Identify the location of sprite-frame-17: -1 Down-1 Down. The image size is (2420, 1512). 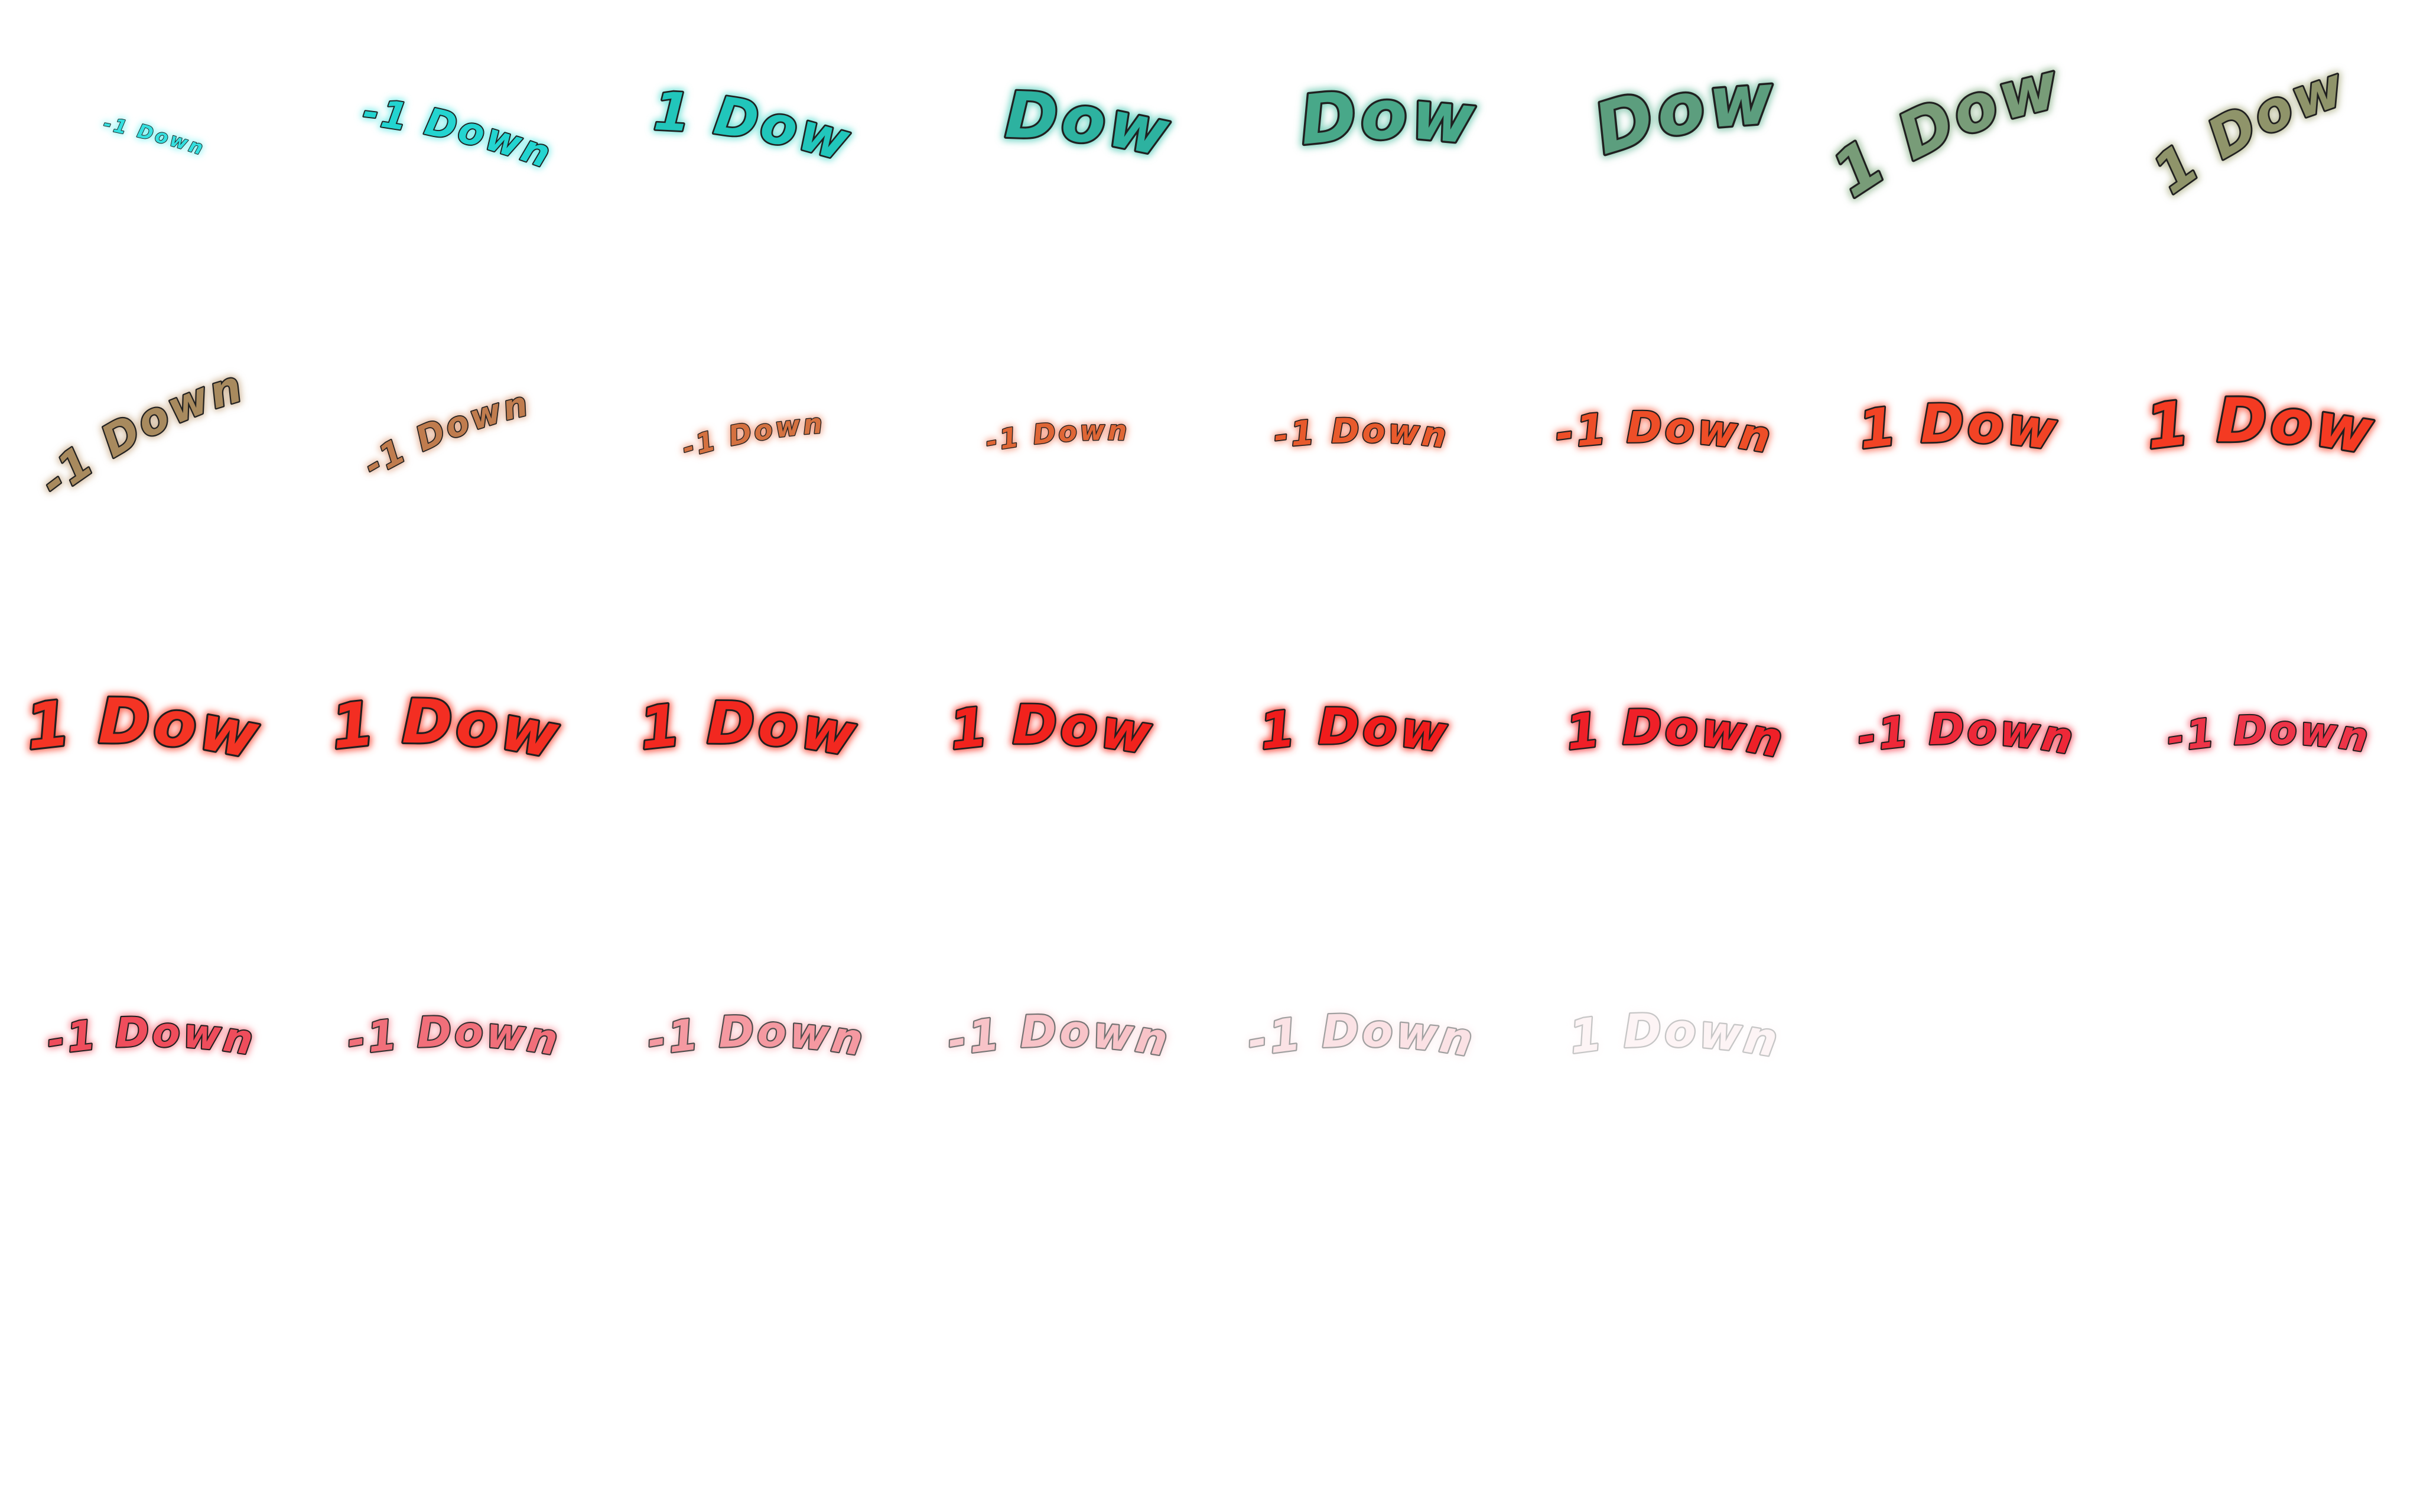
(133, 696).